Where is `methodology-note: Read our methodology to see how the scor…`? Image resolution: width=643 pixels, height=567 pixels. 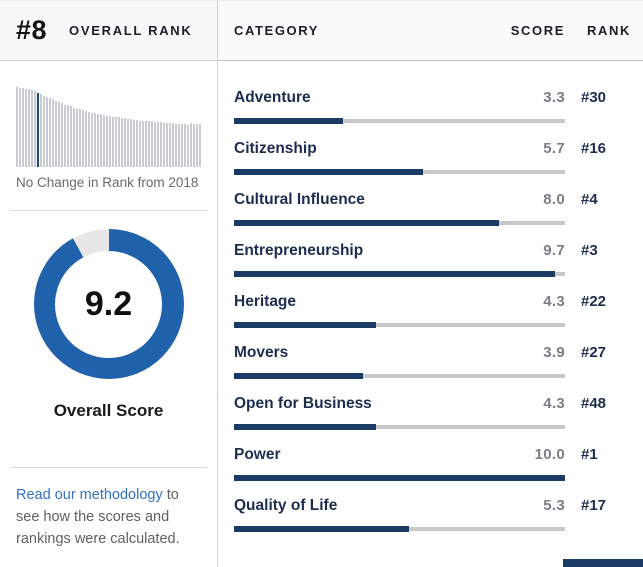
methodology-note: Read our methodology to see how the scor… is located at coordinates (108, 509).